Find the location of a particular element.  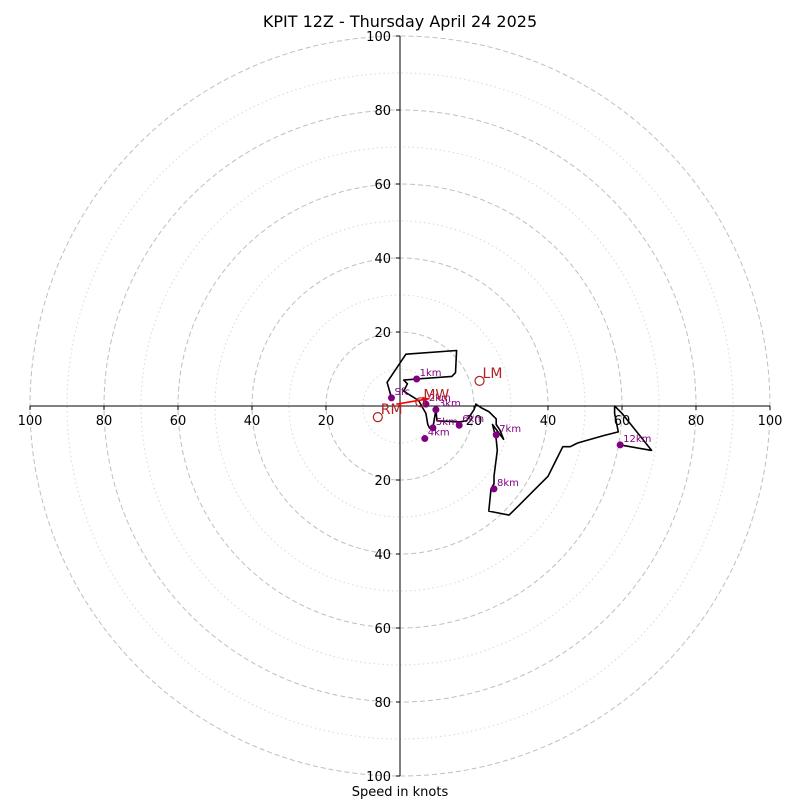

level-label: 7km is located at coordinates (510, 429).